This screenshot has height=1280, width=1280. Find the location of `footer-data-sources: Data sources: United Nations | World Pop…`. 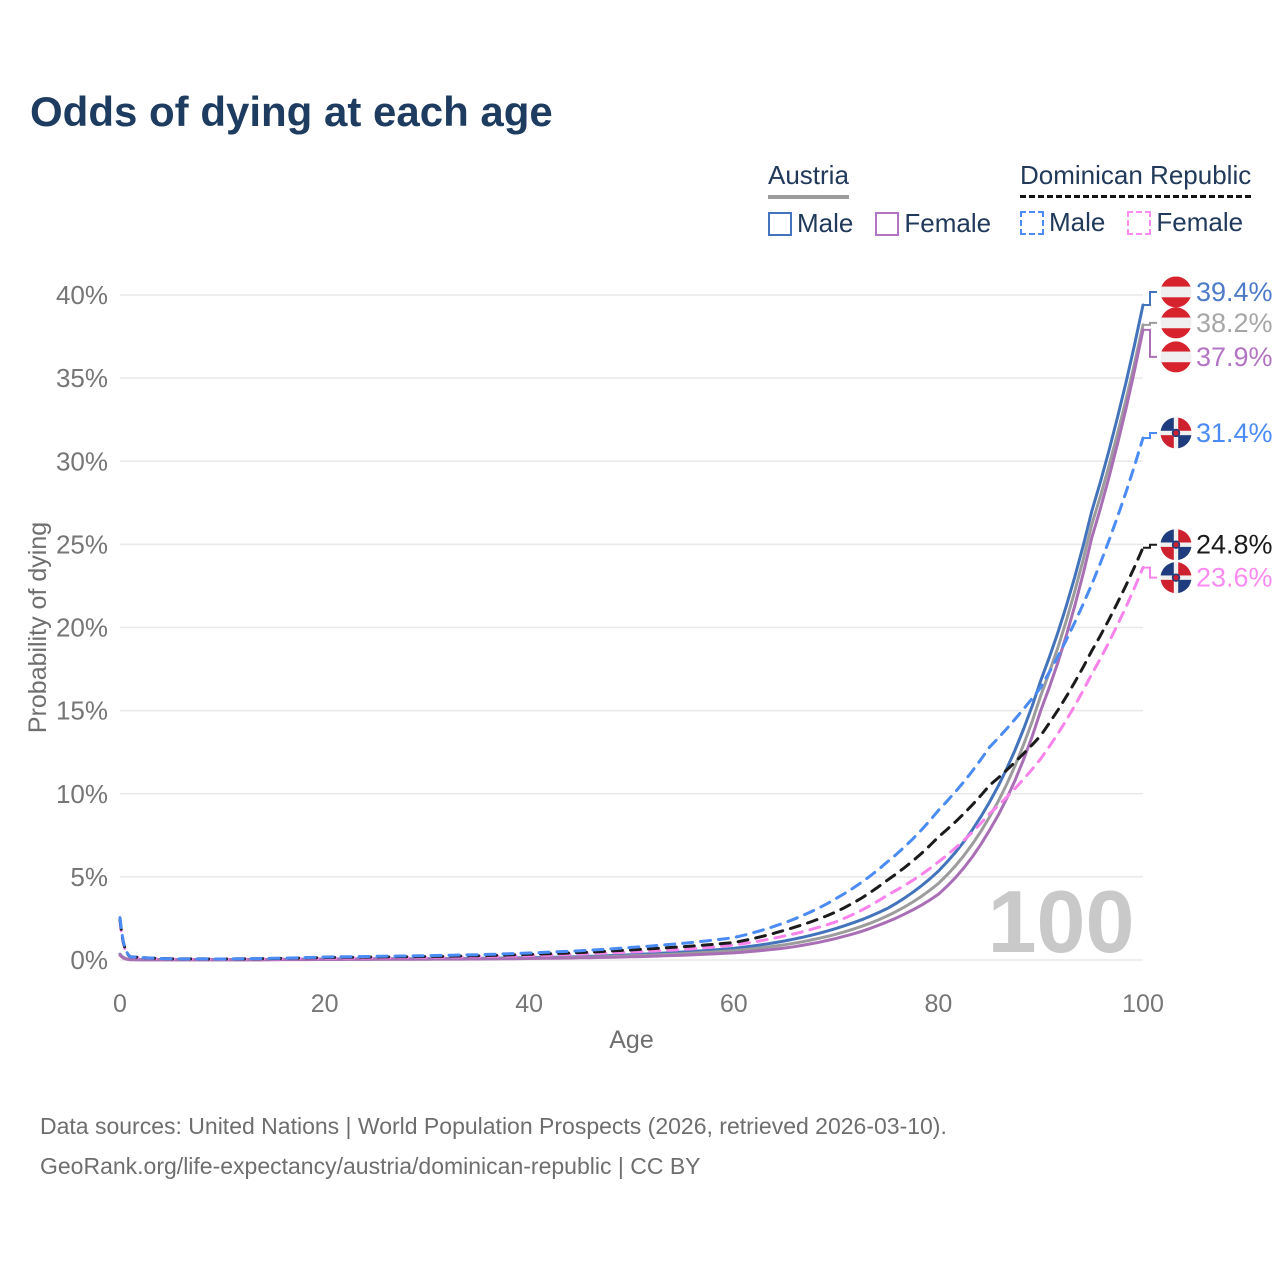

footer-data-sources: Data sources: United Nations | World Pop… is located at coordinates (493, 1126).